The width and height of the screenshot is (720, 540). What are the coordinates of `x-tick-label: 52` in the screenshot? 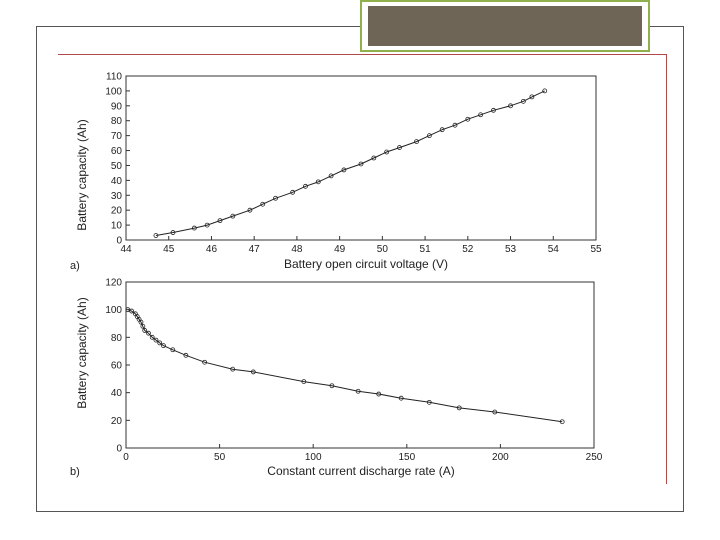 It's located at (468, 249).